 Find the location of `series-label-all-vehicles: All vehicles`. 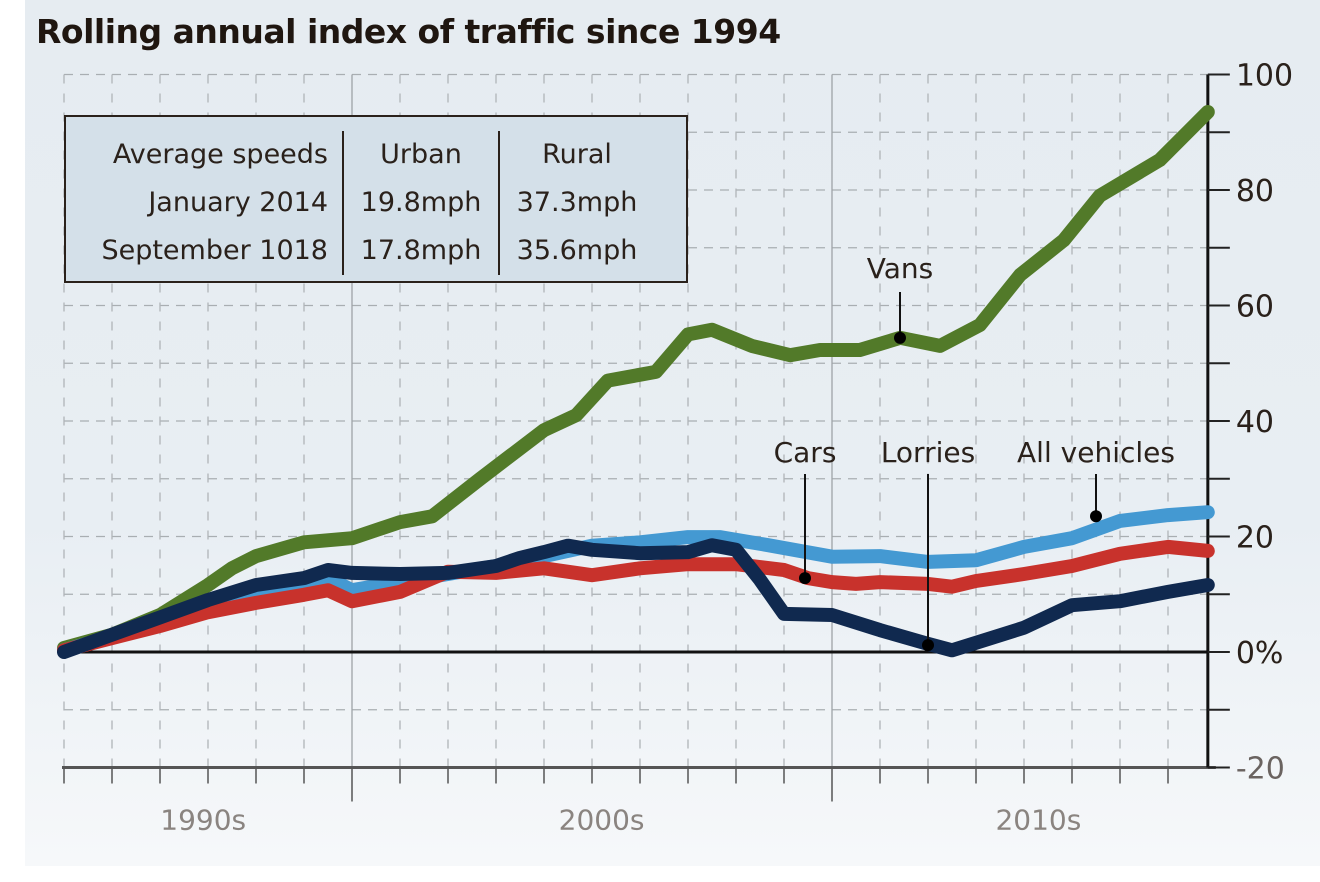

series-label-all-vehicles: All vehicles is located at coordinates (1096, 452).